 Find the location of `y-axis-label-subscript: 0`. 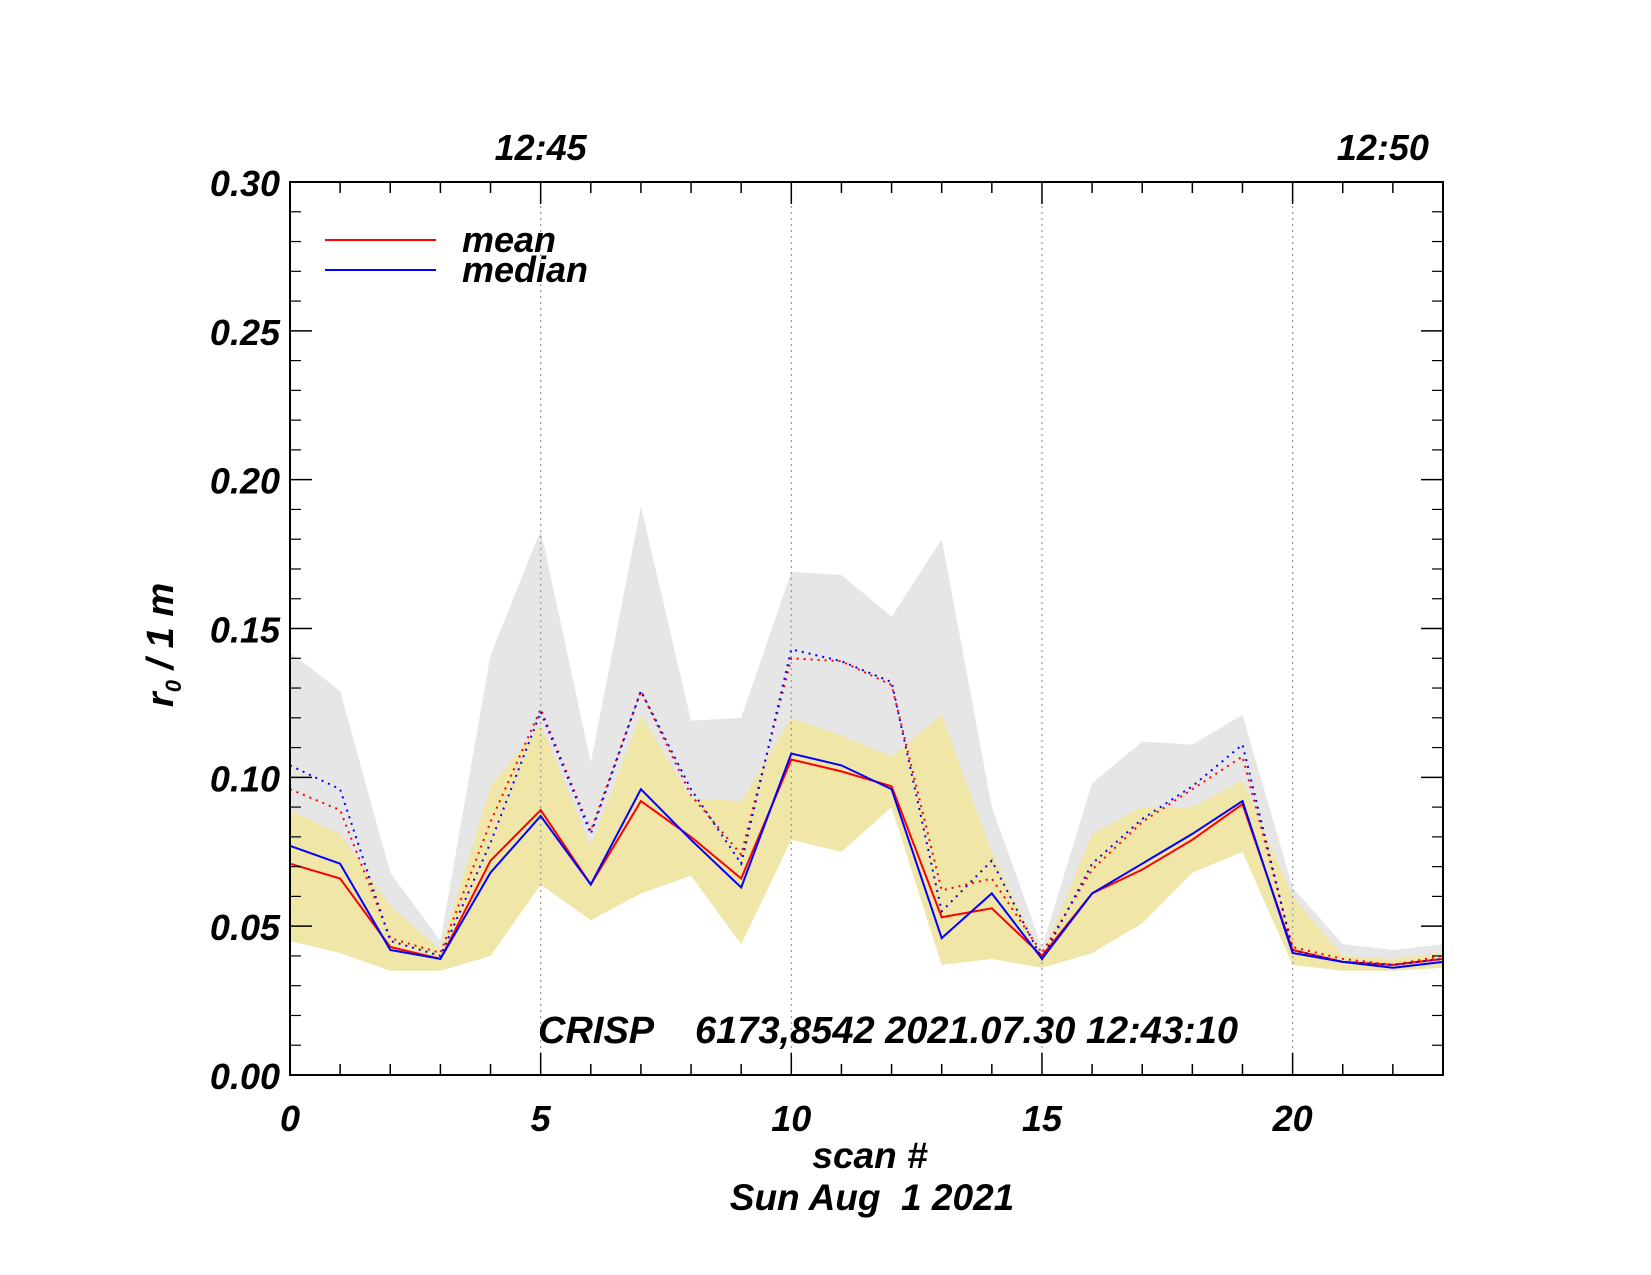

y-axis-label-subscript: 0 is located at coordinates (173, 685).